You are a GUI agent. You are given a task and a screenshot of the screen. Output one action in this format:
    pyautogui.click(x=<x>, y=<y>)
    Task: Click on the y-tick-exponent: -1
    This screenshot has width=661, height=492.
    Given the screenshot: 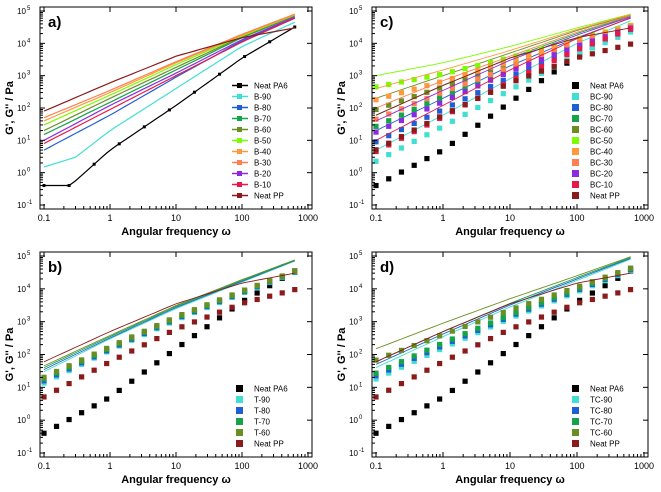 What is the action you would take?
    pyautogui.click(x=30, y=203)
    